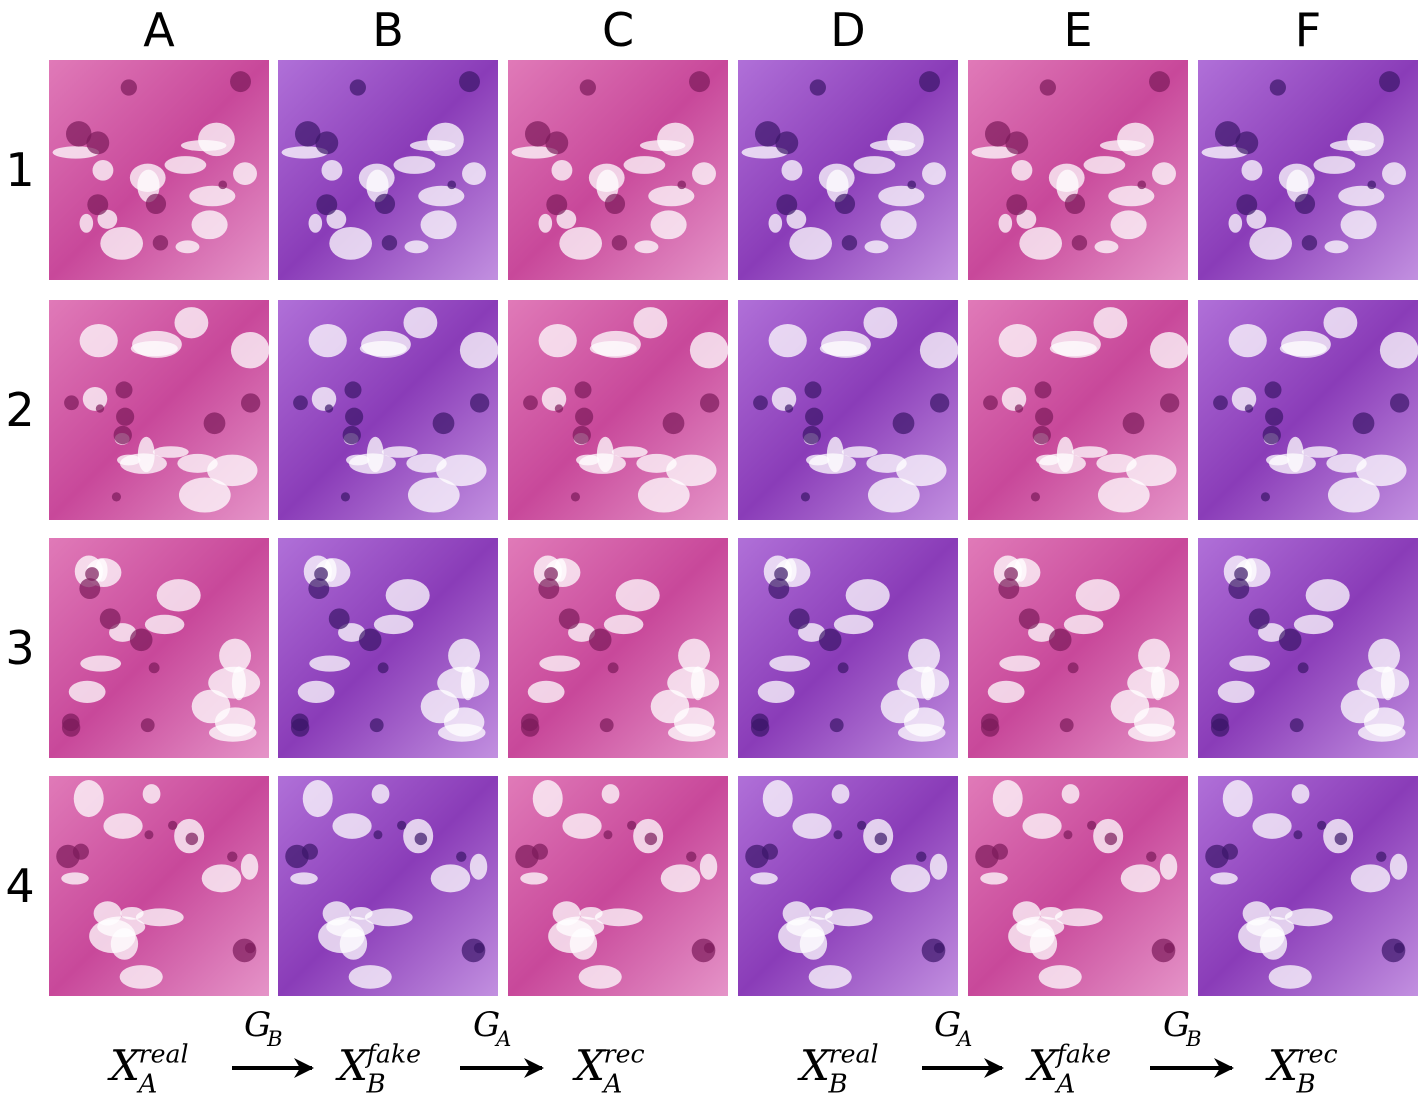  Describe the element at coordinates (947, 1025) in the screenshot. I see `math-base: G` at that location.